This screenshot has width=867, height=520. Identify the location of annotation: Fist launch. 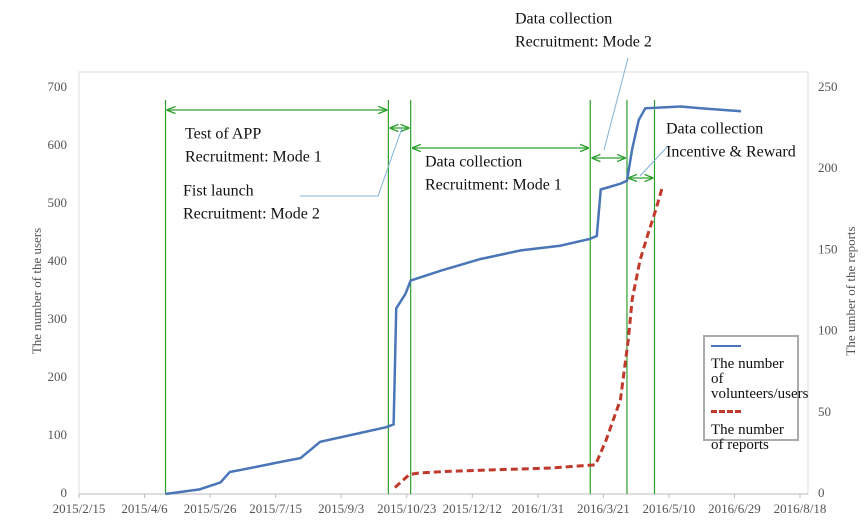
(218, 191).